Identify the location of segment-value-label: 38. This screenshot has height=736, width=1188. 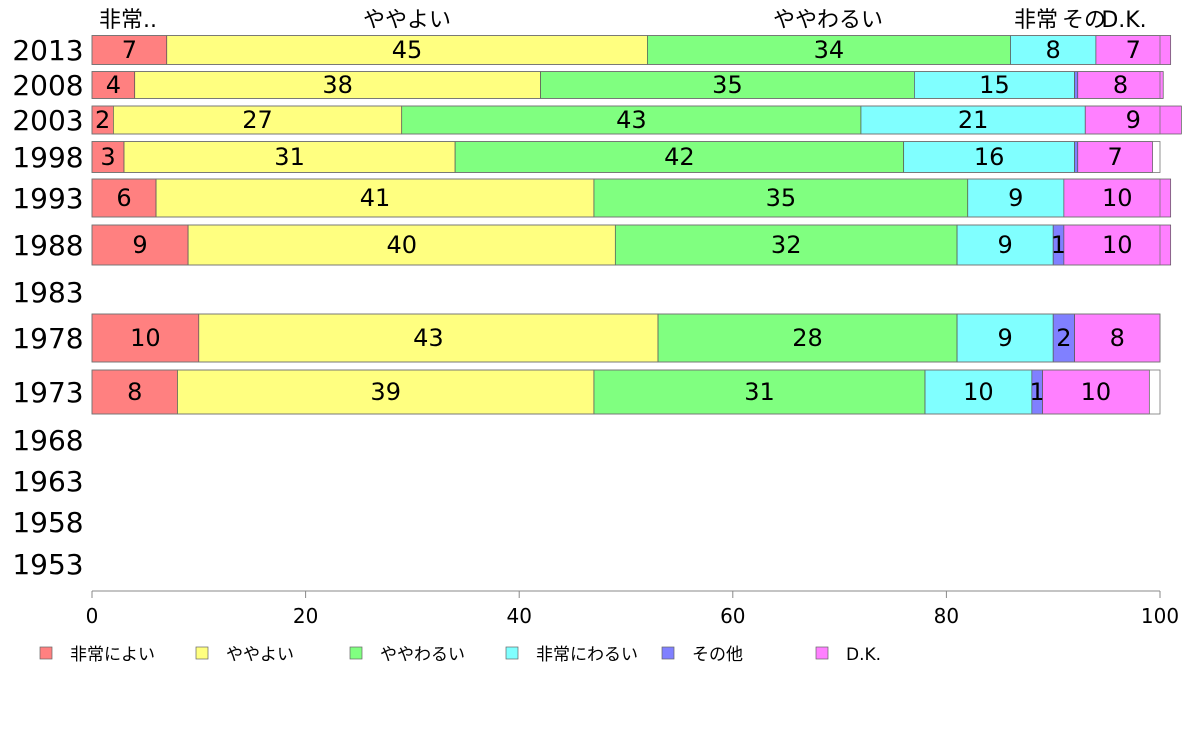
(337, 85).